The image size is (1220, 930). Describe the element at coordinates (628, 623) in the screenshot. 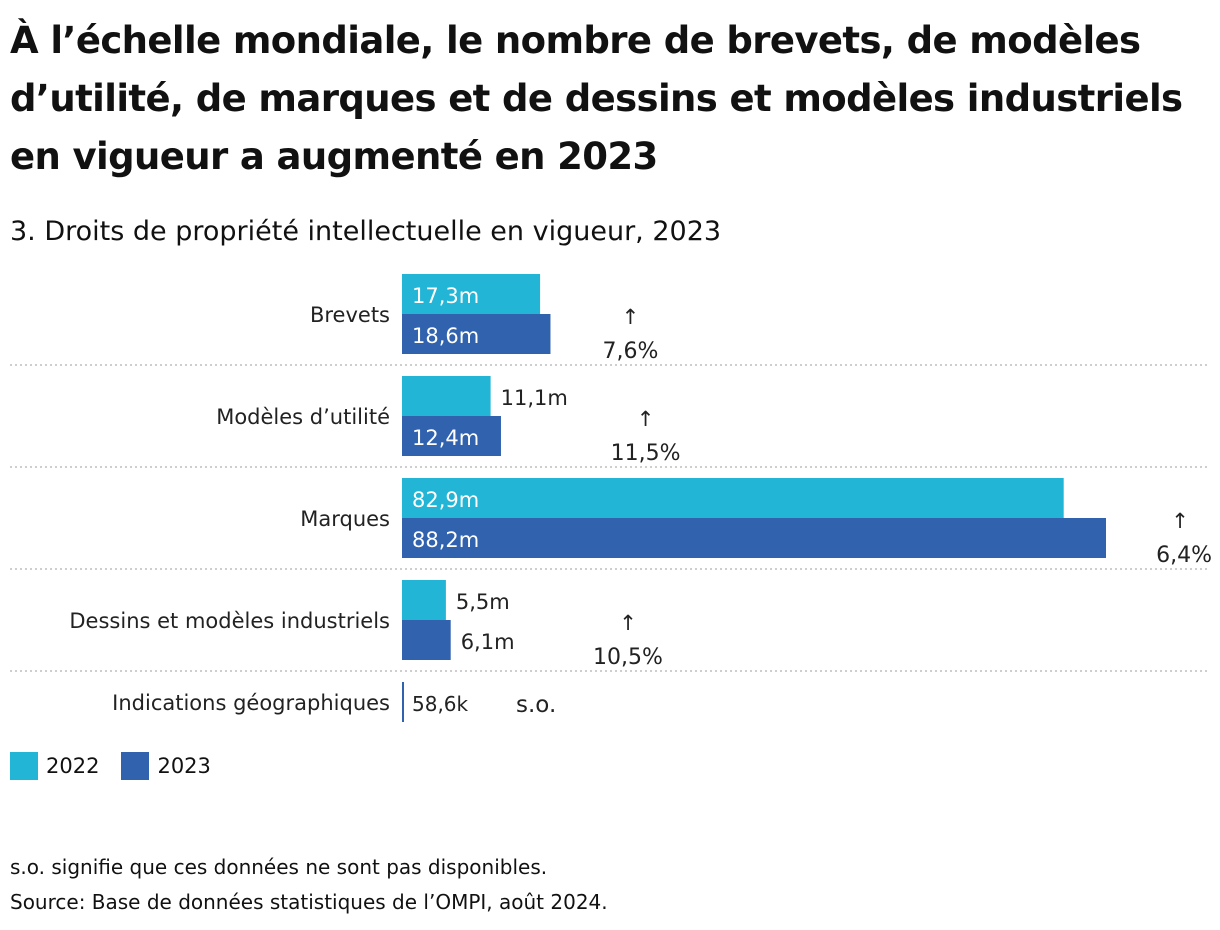

I see `growth-arrow-dessins-et-modeles-industriels: ↑` at that location.